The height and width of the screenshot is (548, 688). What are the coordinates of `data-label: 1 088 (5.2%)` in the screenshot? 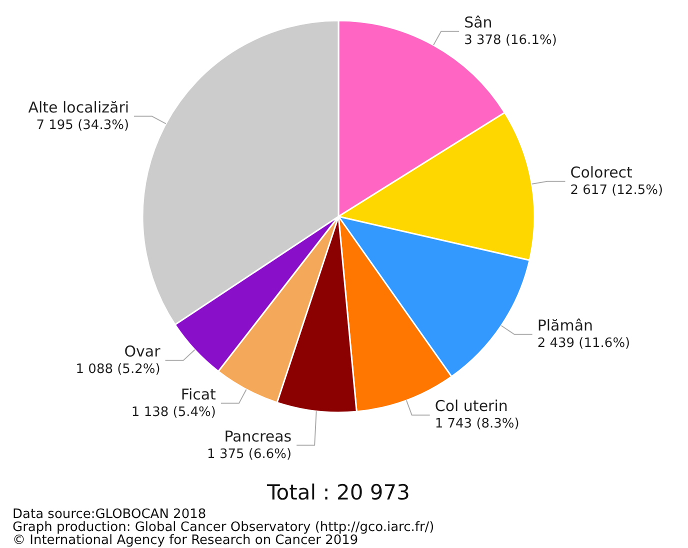 It's located at (118, 369).